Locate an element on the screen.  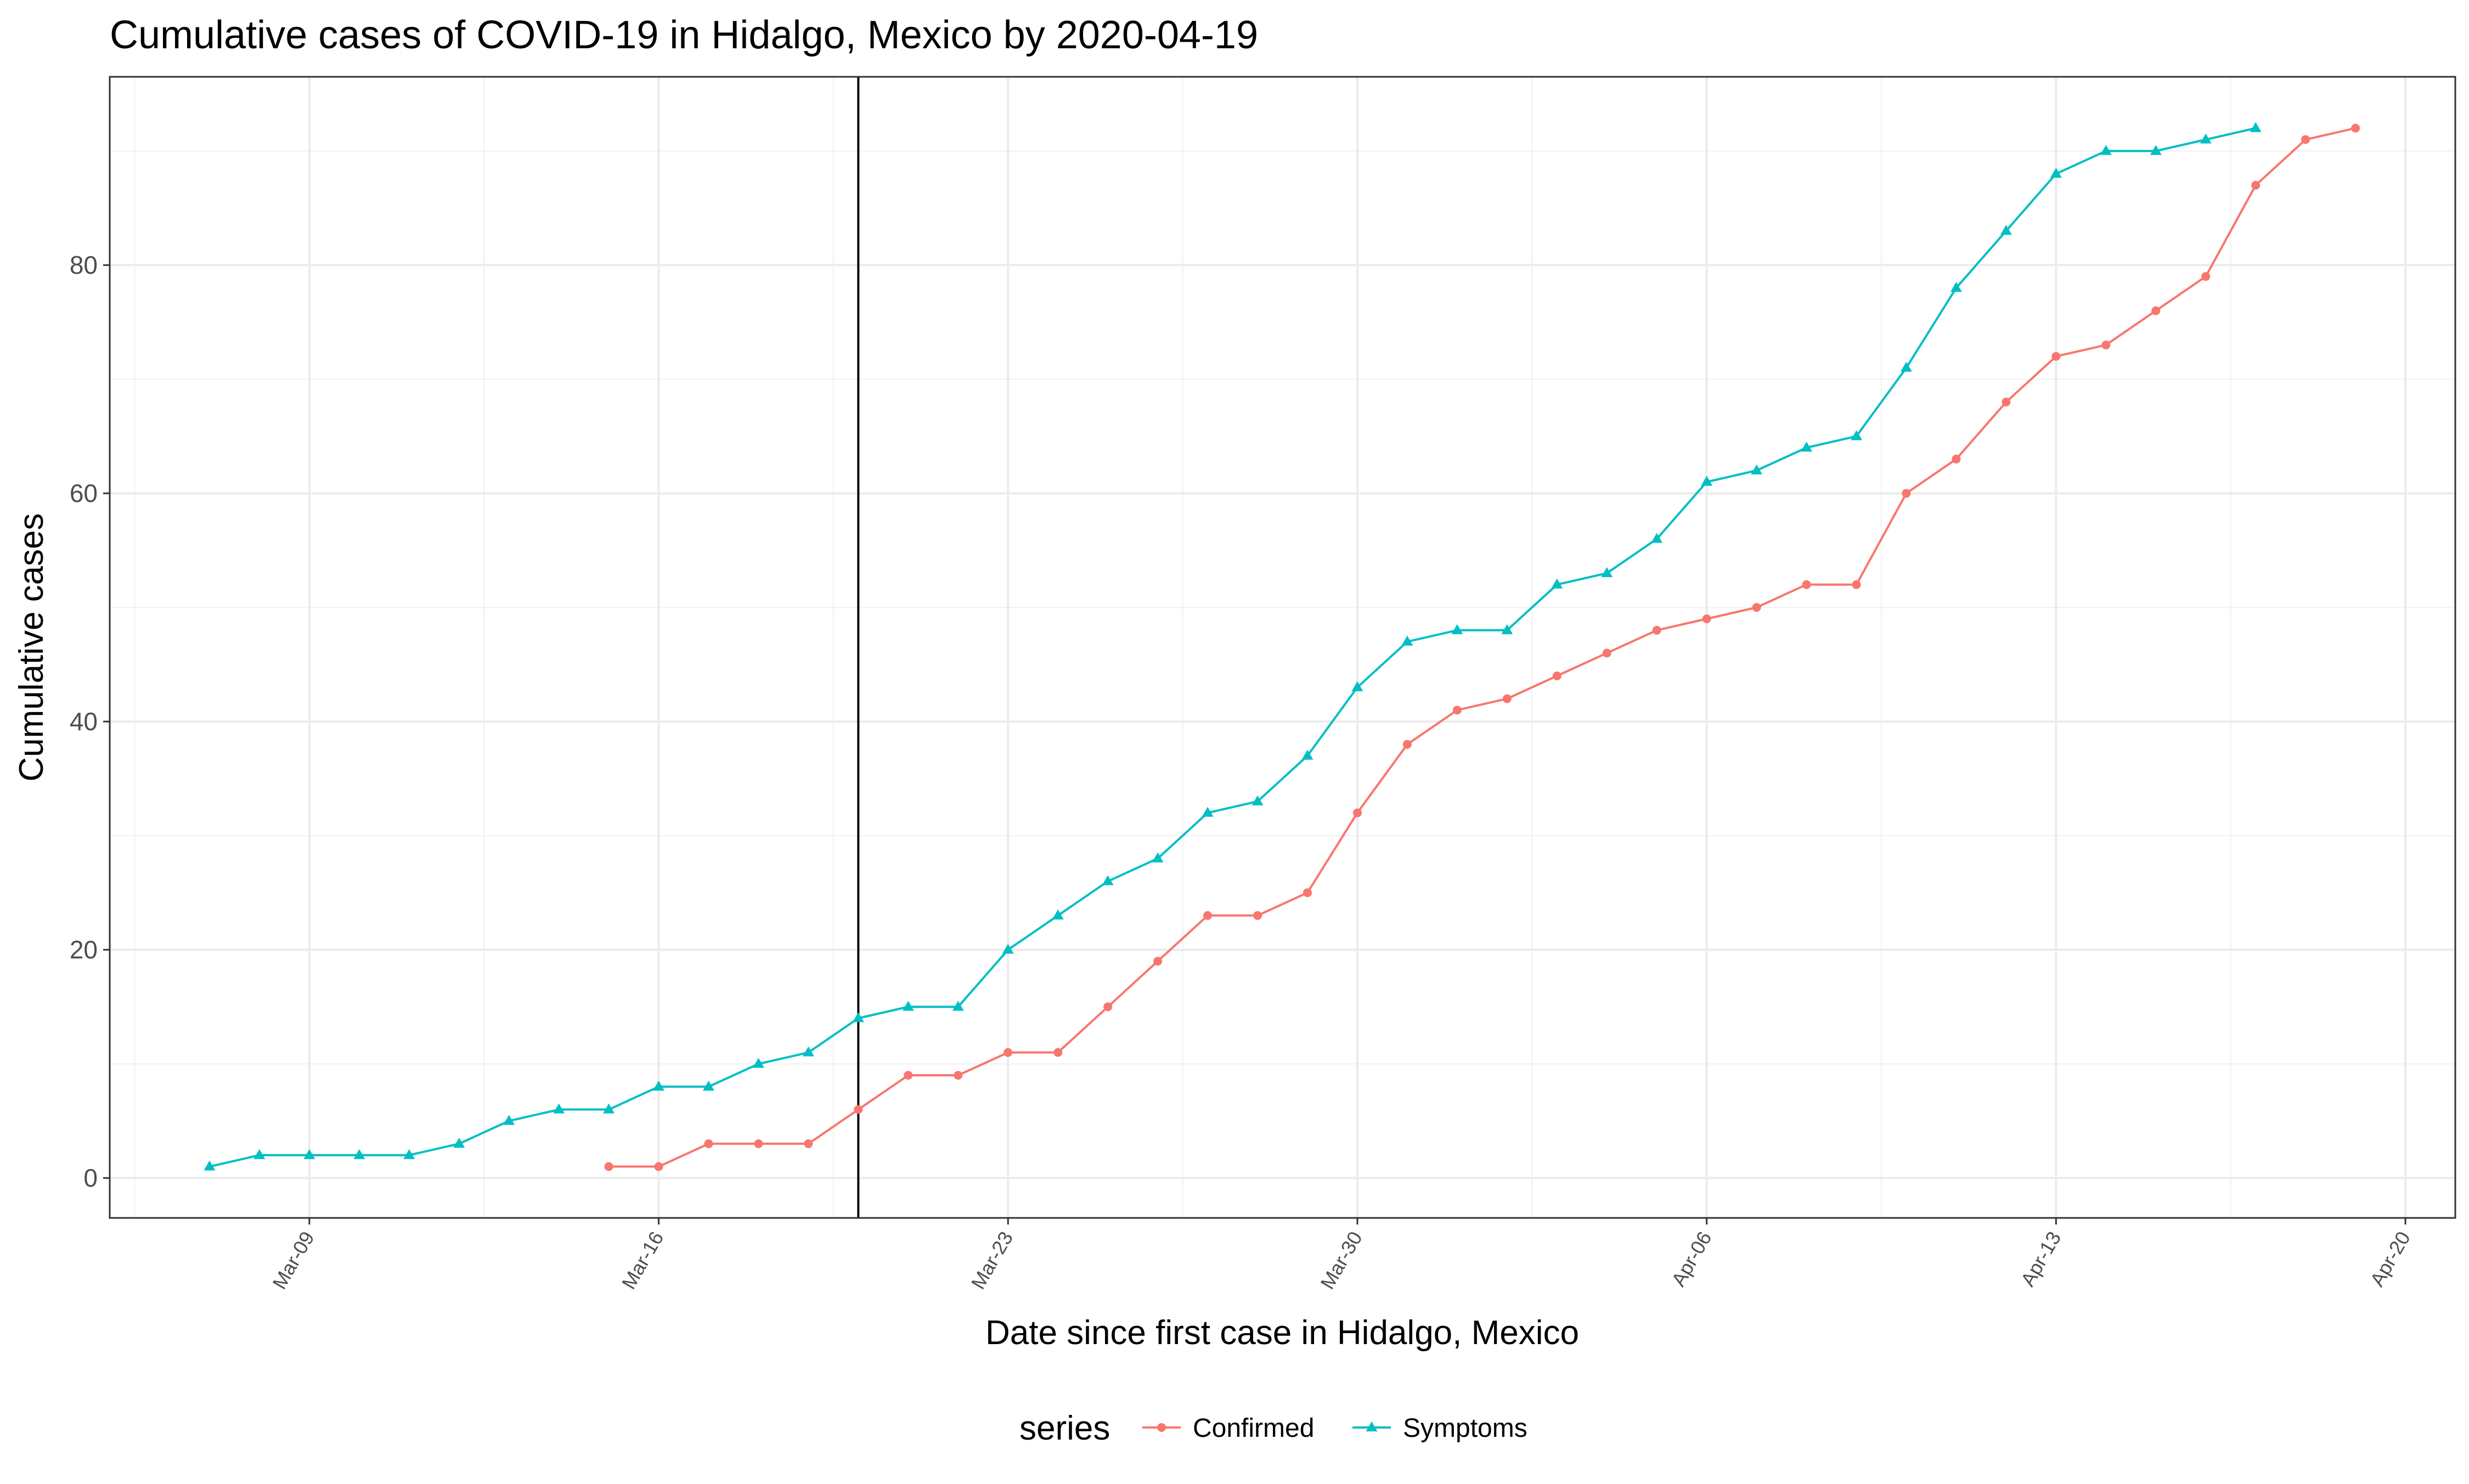
y-tick-label: 80 is located at coordinates (84, 265).